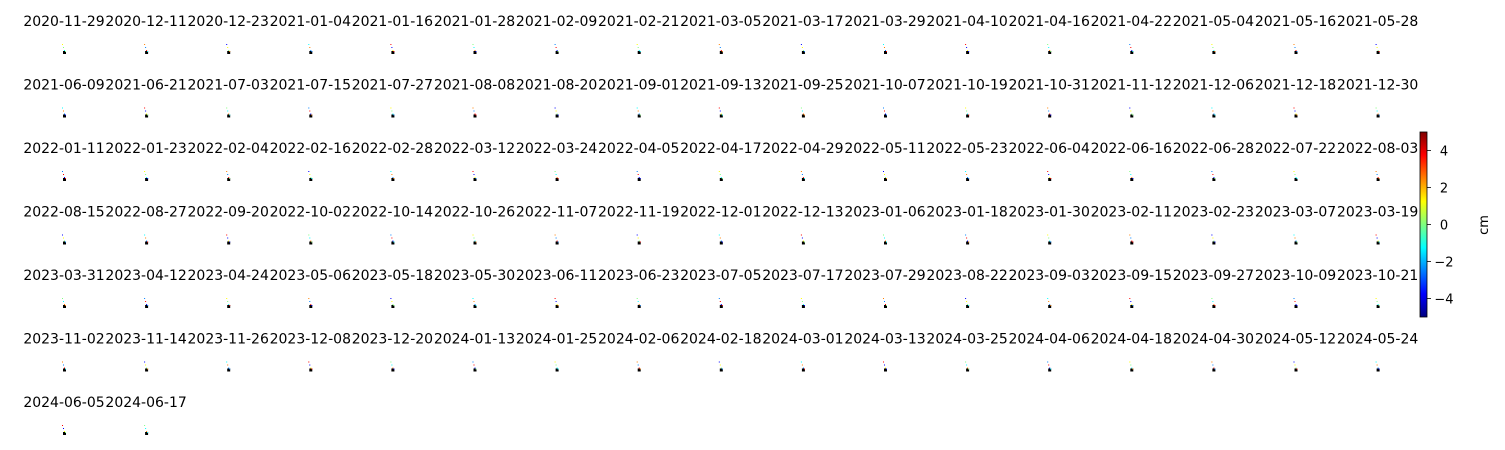 This screenshot has width=1505, height=450. I want to click on panel-date-title: 2022-08-03, so click(1377, 149).